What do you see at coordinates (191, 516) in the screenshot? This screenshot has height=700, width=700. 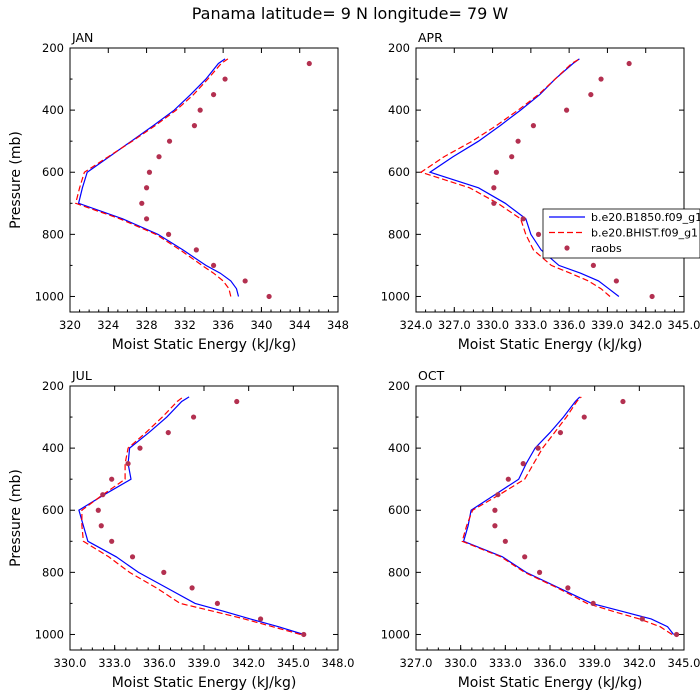 I see `series-line-b1850` at bounding box center [191, 516].